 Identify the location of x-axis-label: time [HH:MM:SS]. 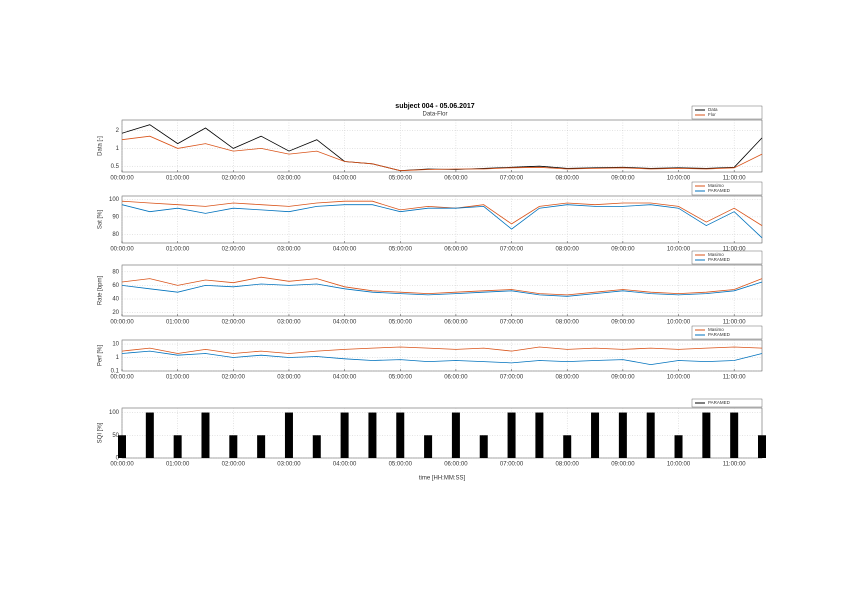
(442, 479).